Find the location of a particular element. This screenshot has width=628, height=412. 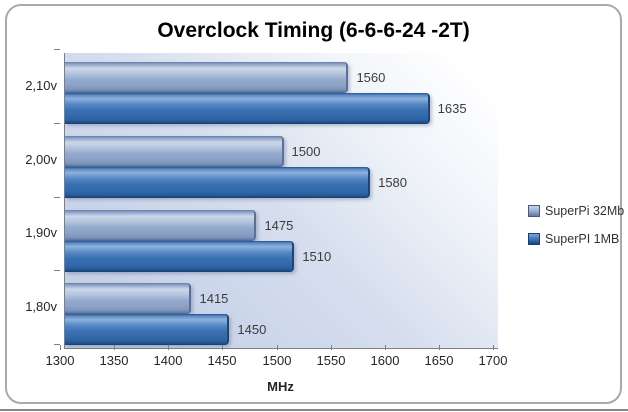

x-axis-tick-label: 1700 is located at coordinates (493, 360).